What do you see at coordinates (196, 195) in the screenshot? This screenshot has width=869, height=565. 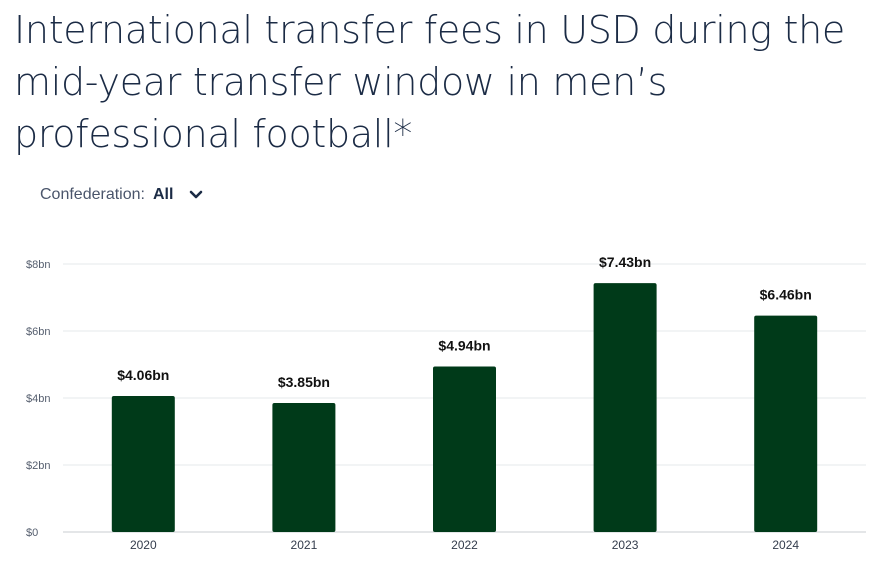 I see `chevron-down-icon` at bounding box center [196, 195].